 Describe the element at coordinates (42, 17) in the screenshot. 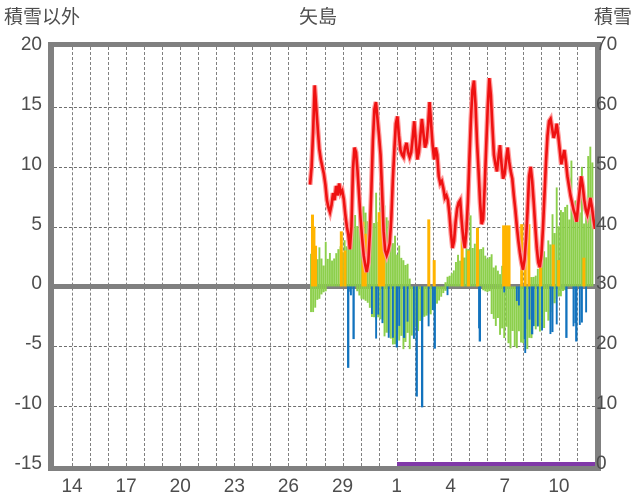

I see `left-axis-title: 積雪以外` at that location.